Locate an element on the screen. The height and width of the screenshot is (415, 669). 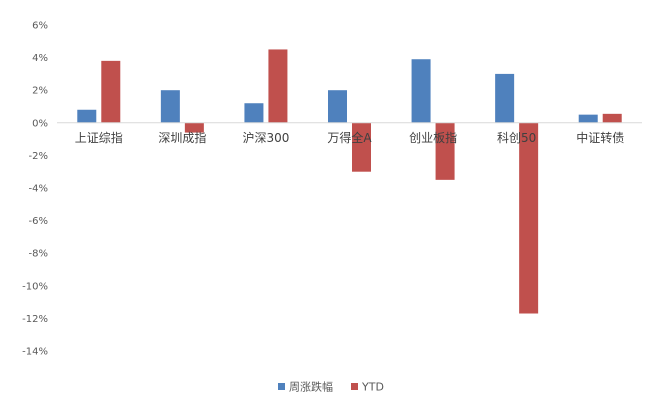
category-label: 科创50 is located at coordinates (516, 138).